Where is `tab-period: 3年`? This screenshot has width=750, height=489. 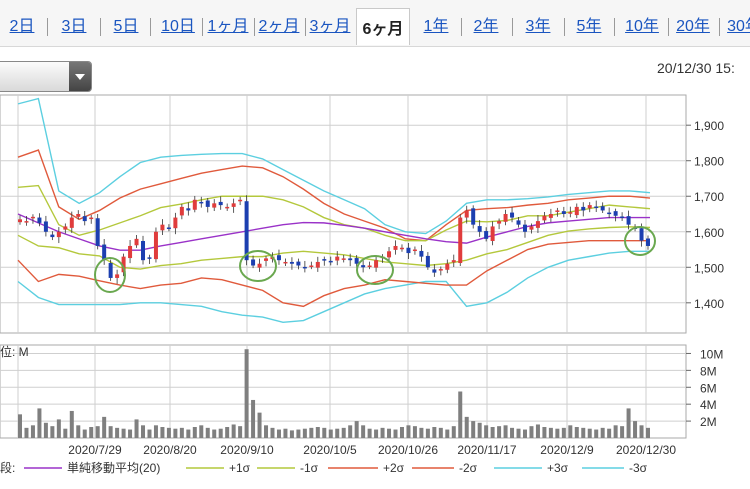 tab-period: 3年 is located at coordinates (538, 26).